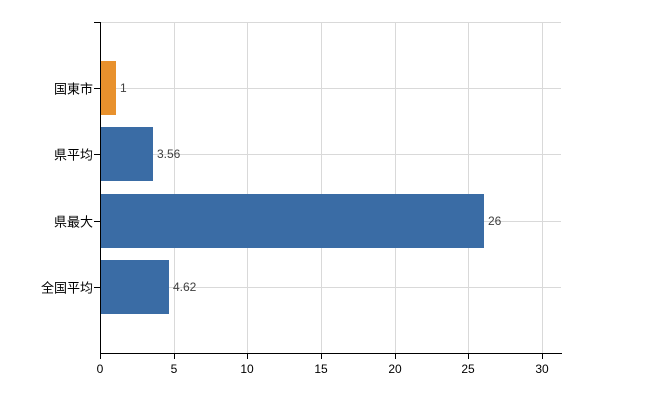 The image size is (650, 400). What do you see at coordinates (73, 222) in the screenshot?
I see `category-label: 県最大` at bounding box center [73, 222].